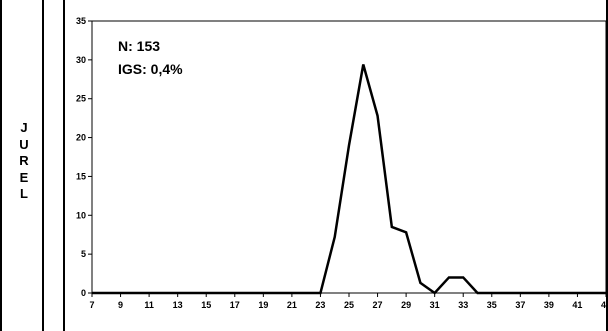 The image size is (608, 331). What do you see at coordinates (81, 21) in the screenshot?
I see `y-tick-label: 35` at bounding box center [81, 21].